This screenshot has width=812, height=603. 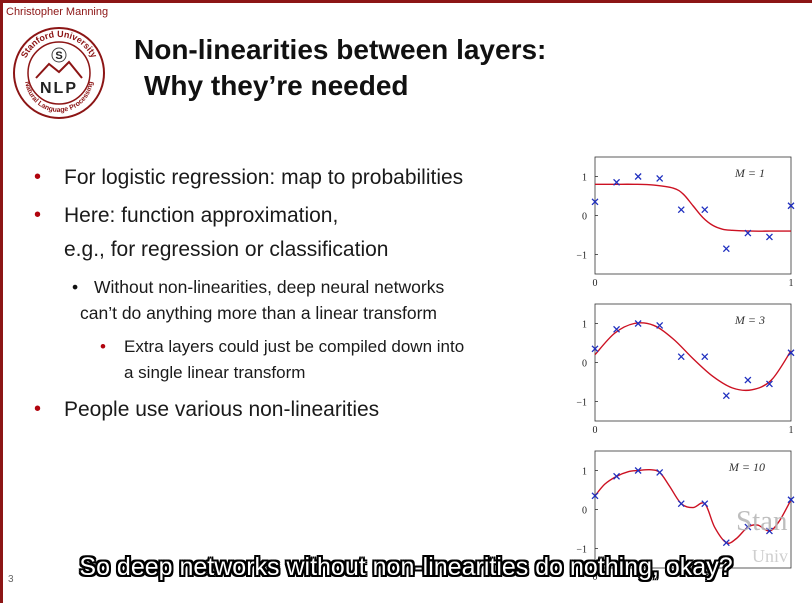 I want to click on watermark-text: Stan, so click(x=762, y=521).